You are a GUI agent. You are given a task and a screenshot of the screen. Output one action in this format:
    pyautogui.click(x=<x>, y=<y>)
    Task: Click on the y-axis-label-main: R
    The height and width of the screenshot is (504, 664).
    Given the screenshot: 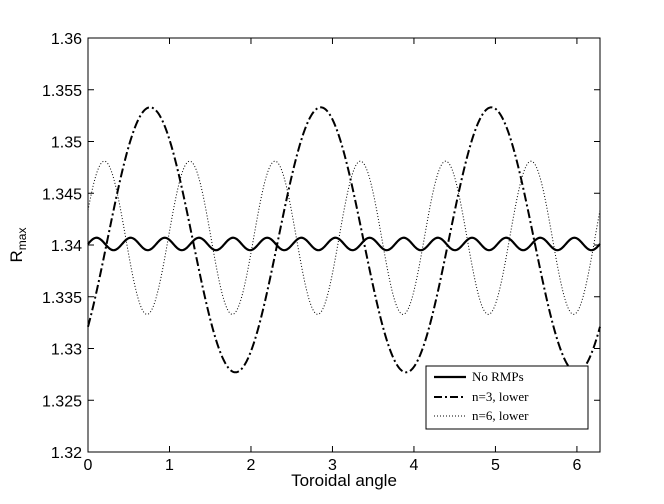 What is the action you would take?
    pyautogui.click(x=16, y=256)
    